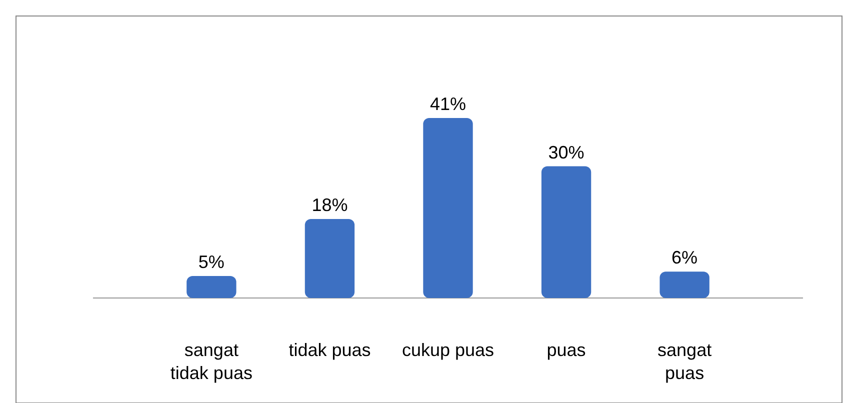 Image resolution: width=858 pixels, height=403 pixels. I want to click on x-tick-label: sangat puas, so click(685, 361).